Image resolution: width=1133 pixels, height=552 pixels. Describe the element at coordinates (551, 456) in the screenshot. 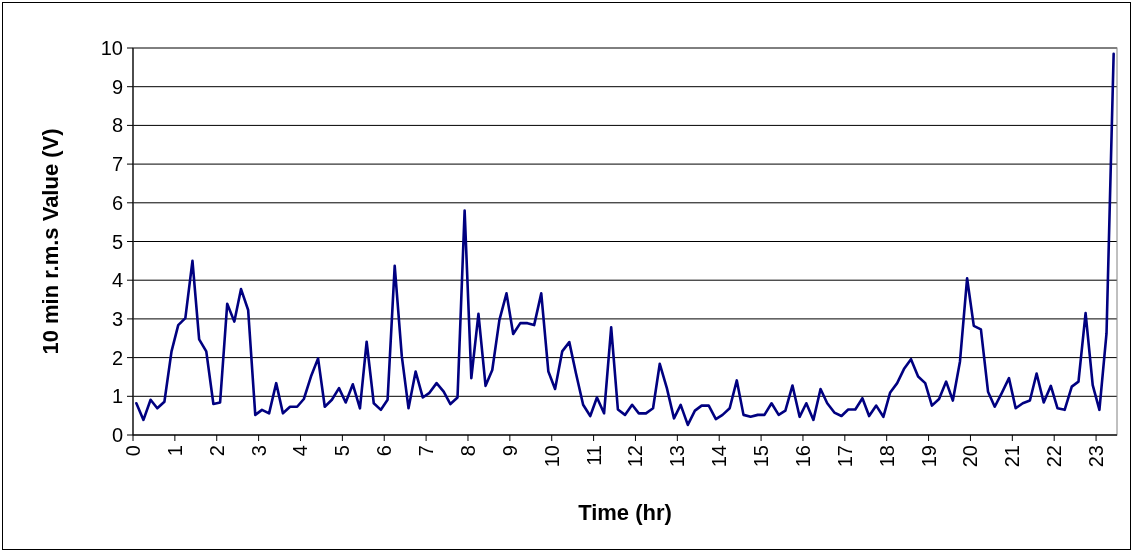

I see `x-tick-label: 10` at that location.